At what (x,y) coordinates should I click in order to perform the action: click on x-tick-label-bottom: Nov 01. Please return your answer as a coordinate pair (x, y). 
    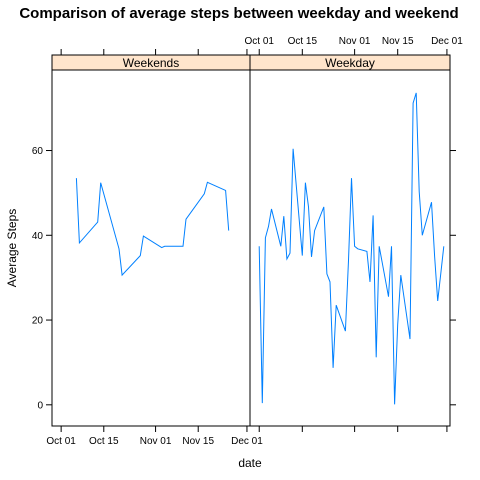
    Looking at the image, I should click on (156, 441).